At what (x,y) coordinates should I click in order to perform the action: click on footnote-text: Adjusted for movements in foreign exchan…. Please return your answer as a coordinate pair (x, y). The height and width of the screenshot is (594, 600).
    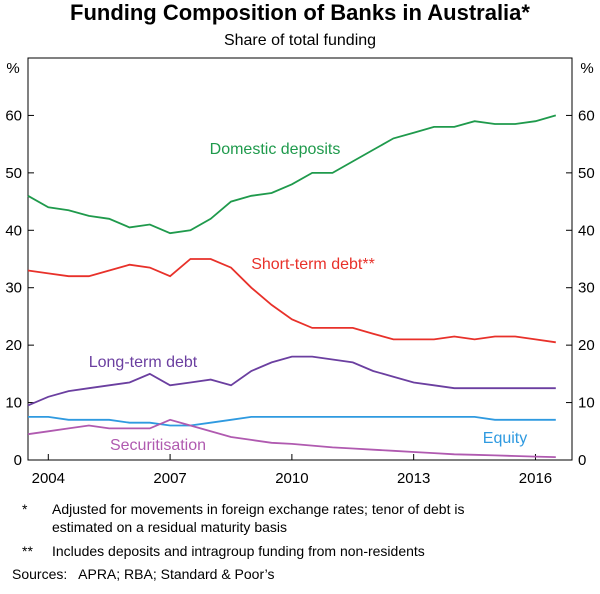
    Looking at the image, I should click on (258, 518).